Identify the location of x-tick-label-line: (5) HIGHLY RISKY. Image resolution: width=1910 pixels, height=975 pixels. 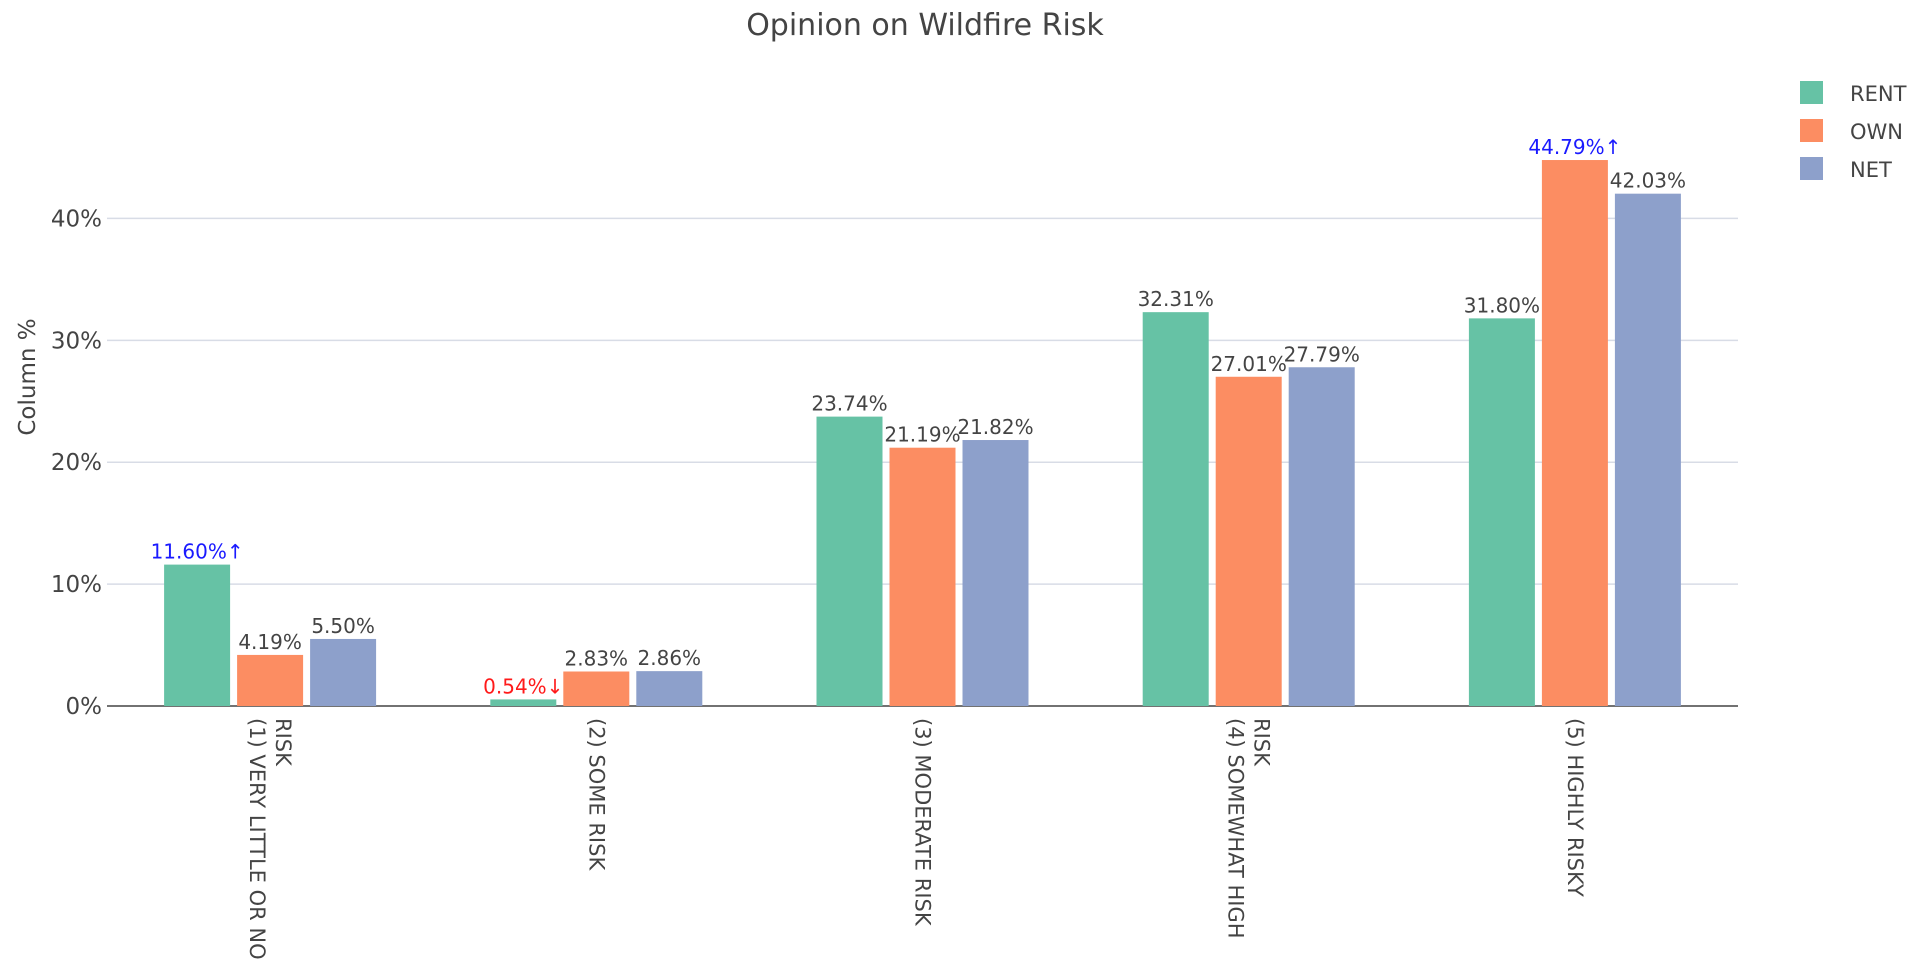
(1575, 807).